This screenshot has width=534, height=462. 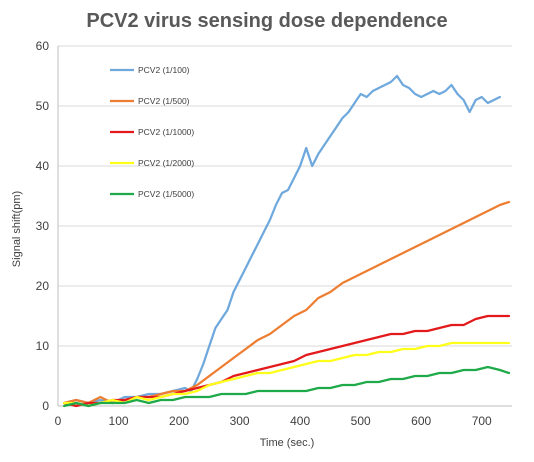 I want to click on x-tick-label: 700, so click(x=482, y=421).